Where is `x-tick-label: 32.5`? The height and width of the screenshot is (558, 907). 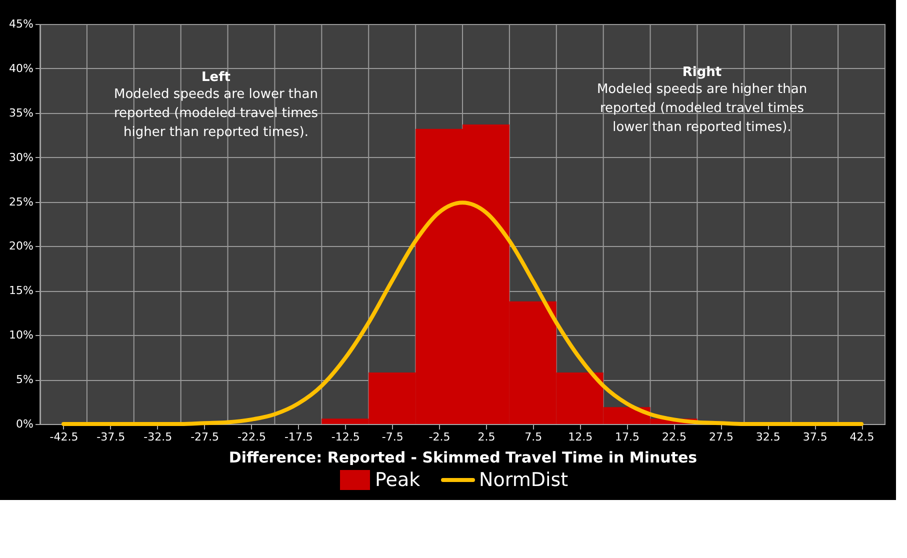 x-tick-label: 32.5 is located at coordinates (768, 437).